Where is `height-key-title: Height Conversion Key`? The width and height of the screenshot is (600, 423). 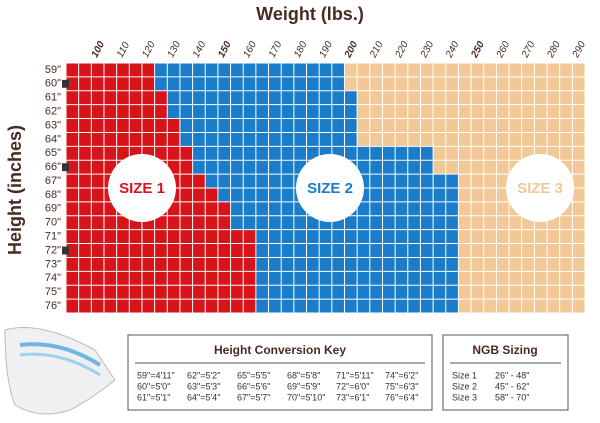
height-key-title: Height Conversion Key is located at coordinates (280, 350).